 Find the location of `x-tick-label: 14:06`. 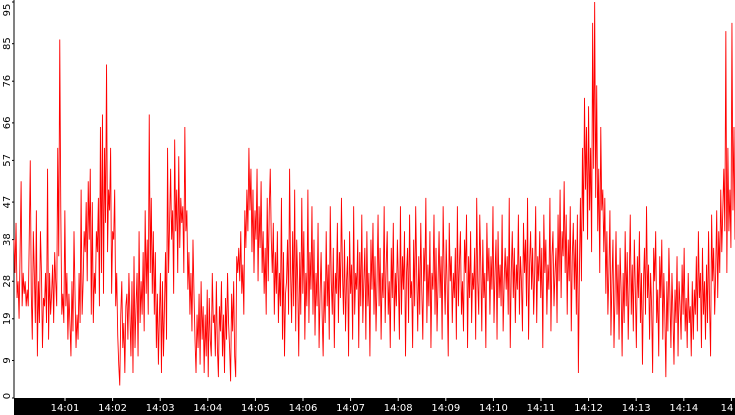

x-tick-label: 14:06 is located at coordinates (303, 408).